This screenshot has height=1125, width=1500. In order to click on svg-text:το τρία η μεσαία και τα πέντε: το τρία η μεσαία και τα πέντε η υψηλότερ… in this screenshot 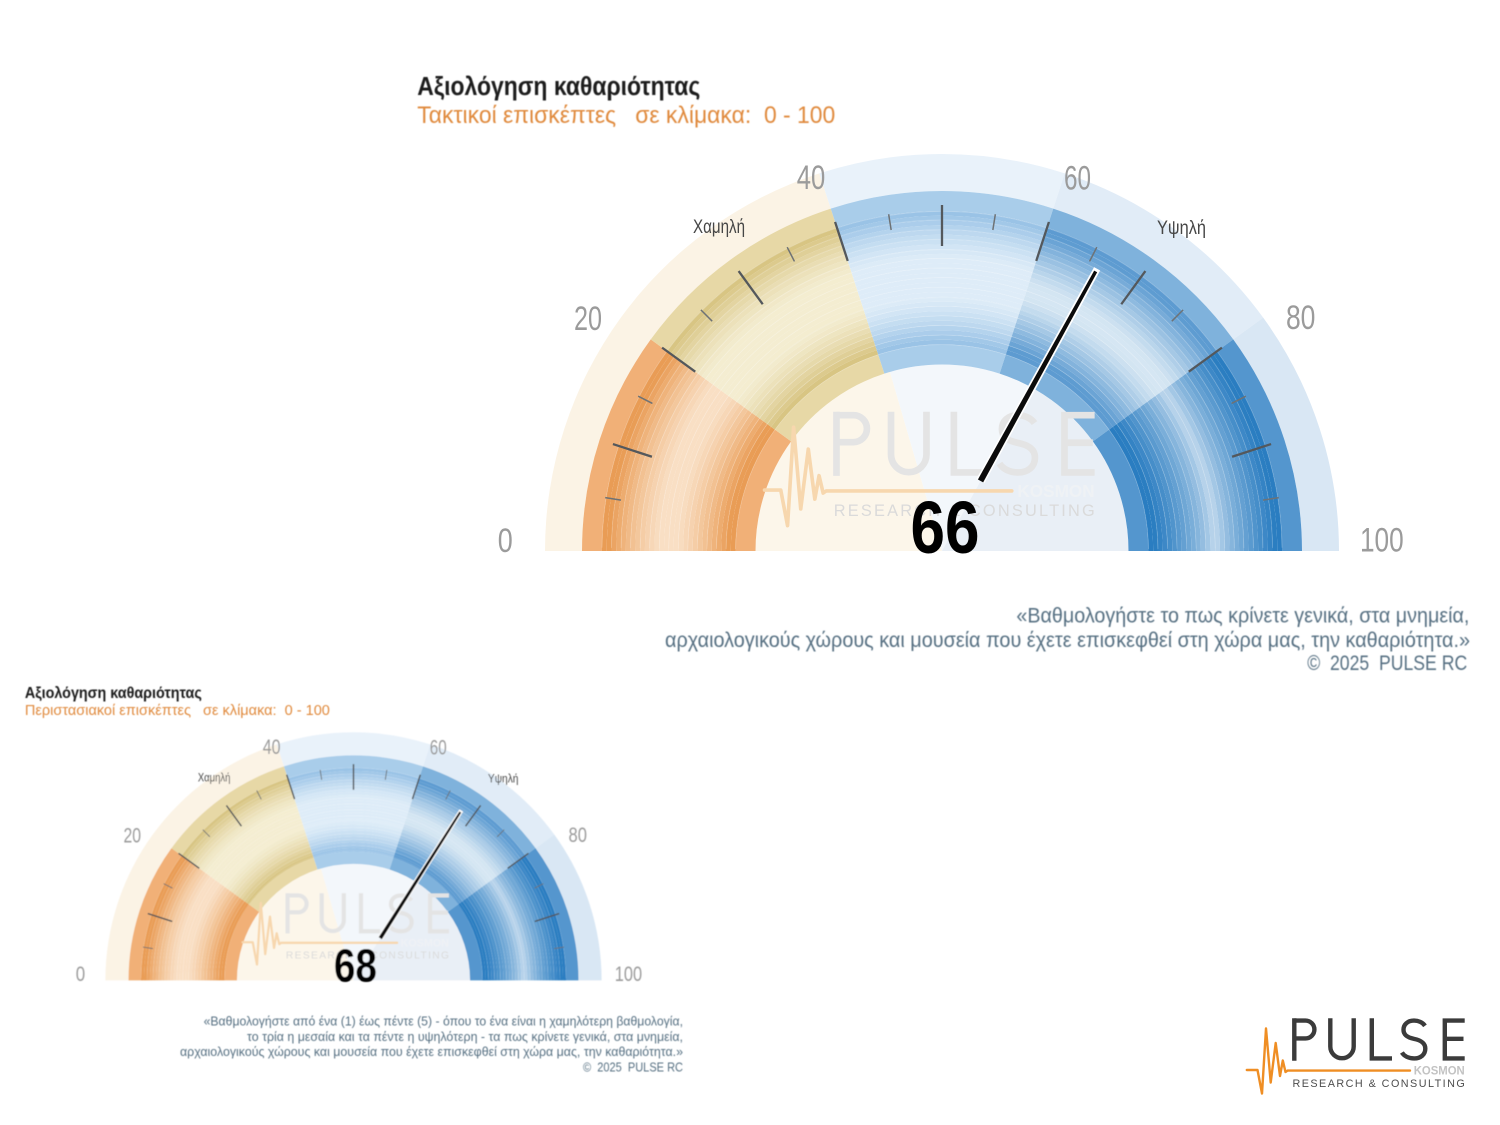, I will do `click(465, 1036)`.